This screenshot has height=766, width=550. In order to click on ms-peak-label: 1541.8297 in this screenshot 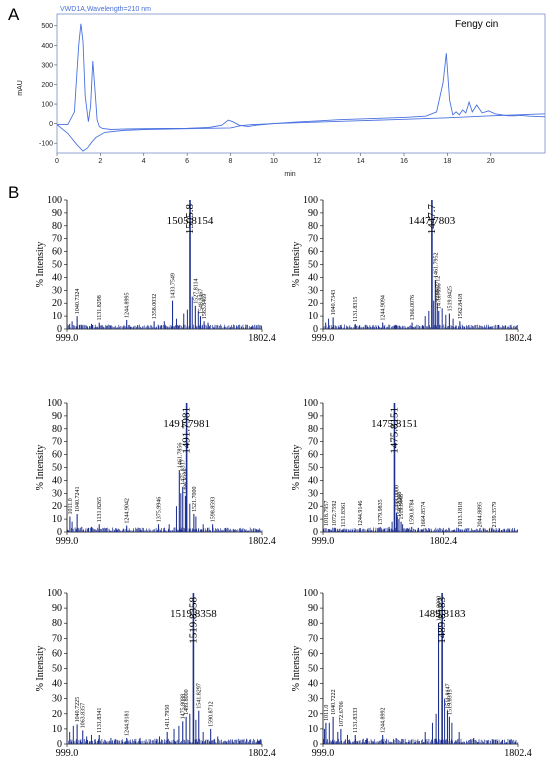, I will do `click(200, 696)`.